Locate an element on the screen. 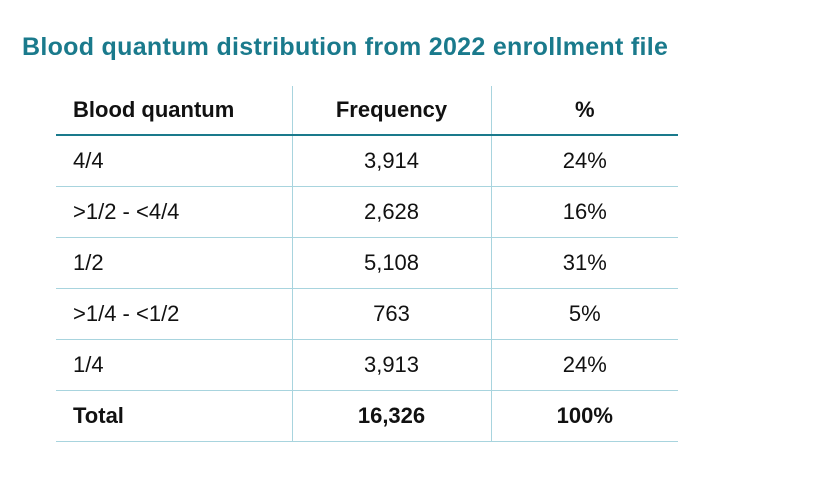 The height and width of the screenshot is (477, 840). total-row: Total 16,326 100% is located at coordinates (367, 416).